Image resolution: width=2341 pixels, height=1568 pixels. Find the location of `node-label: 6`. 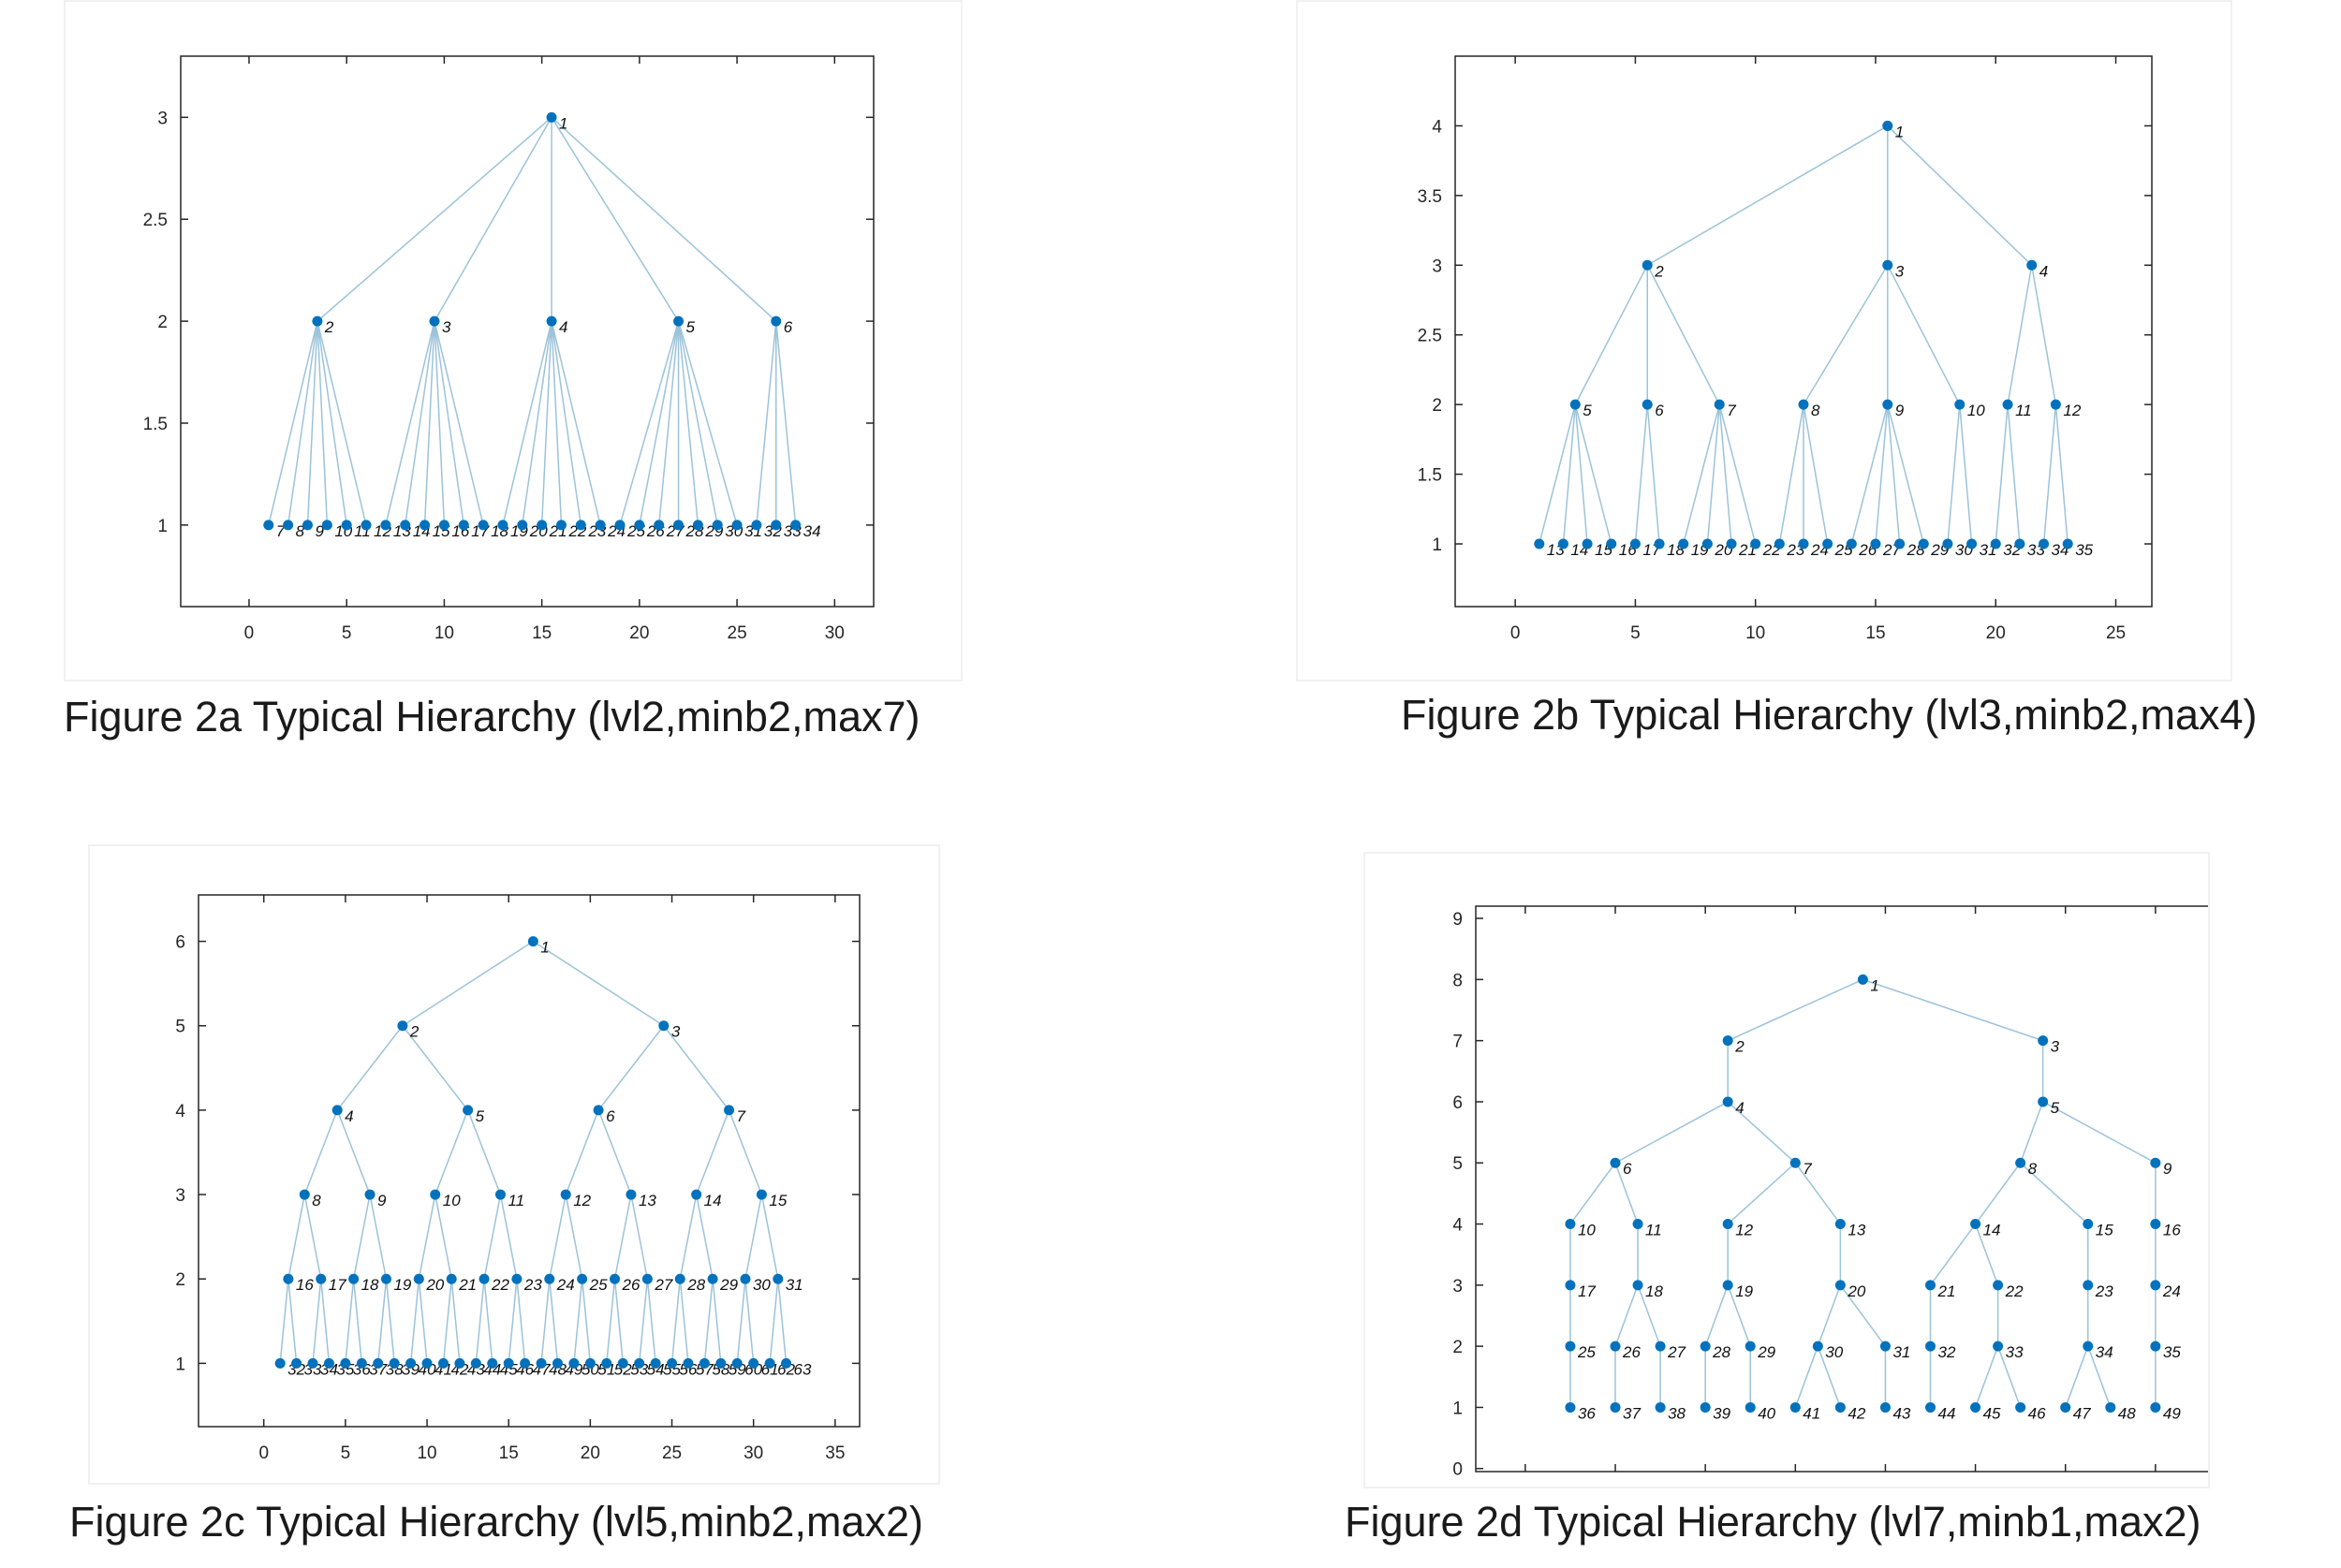

node-label: 6 is located at coordinates (1627, 1169).